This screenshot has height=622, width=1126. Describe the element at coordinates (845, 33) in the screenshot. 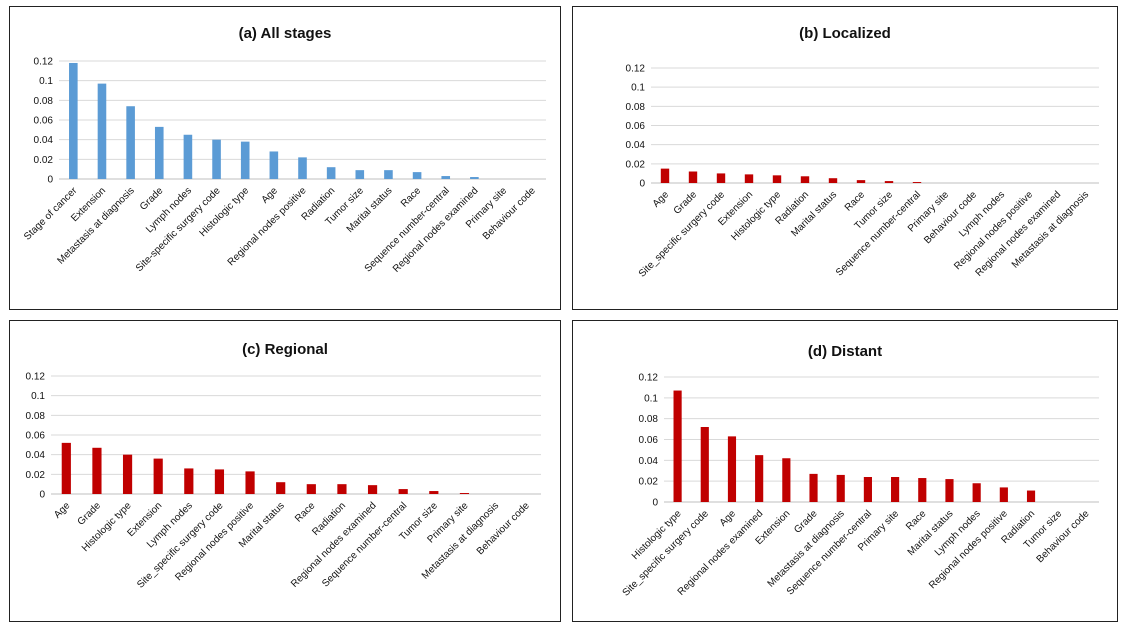

I see `chart-title: (b) Localized` at that location.